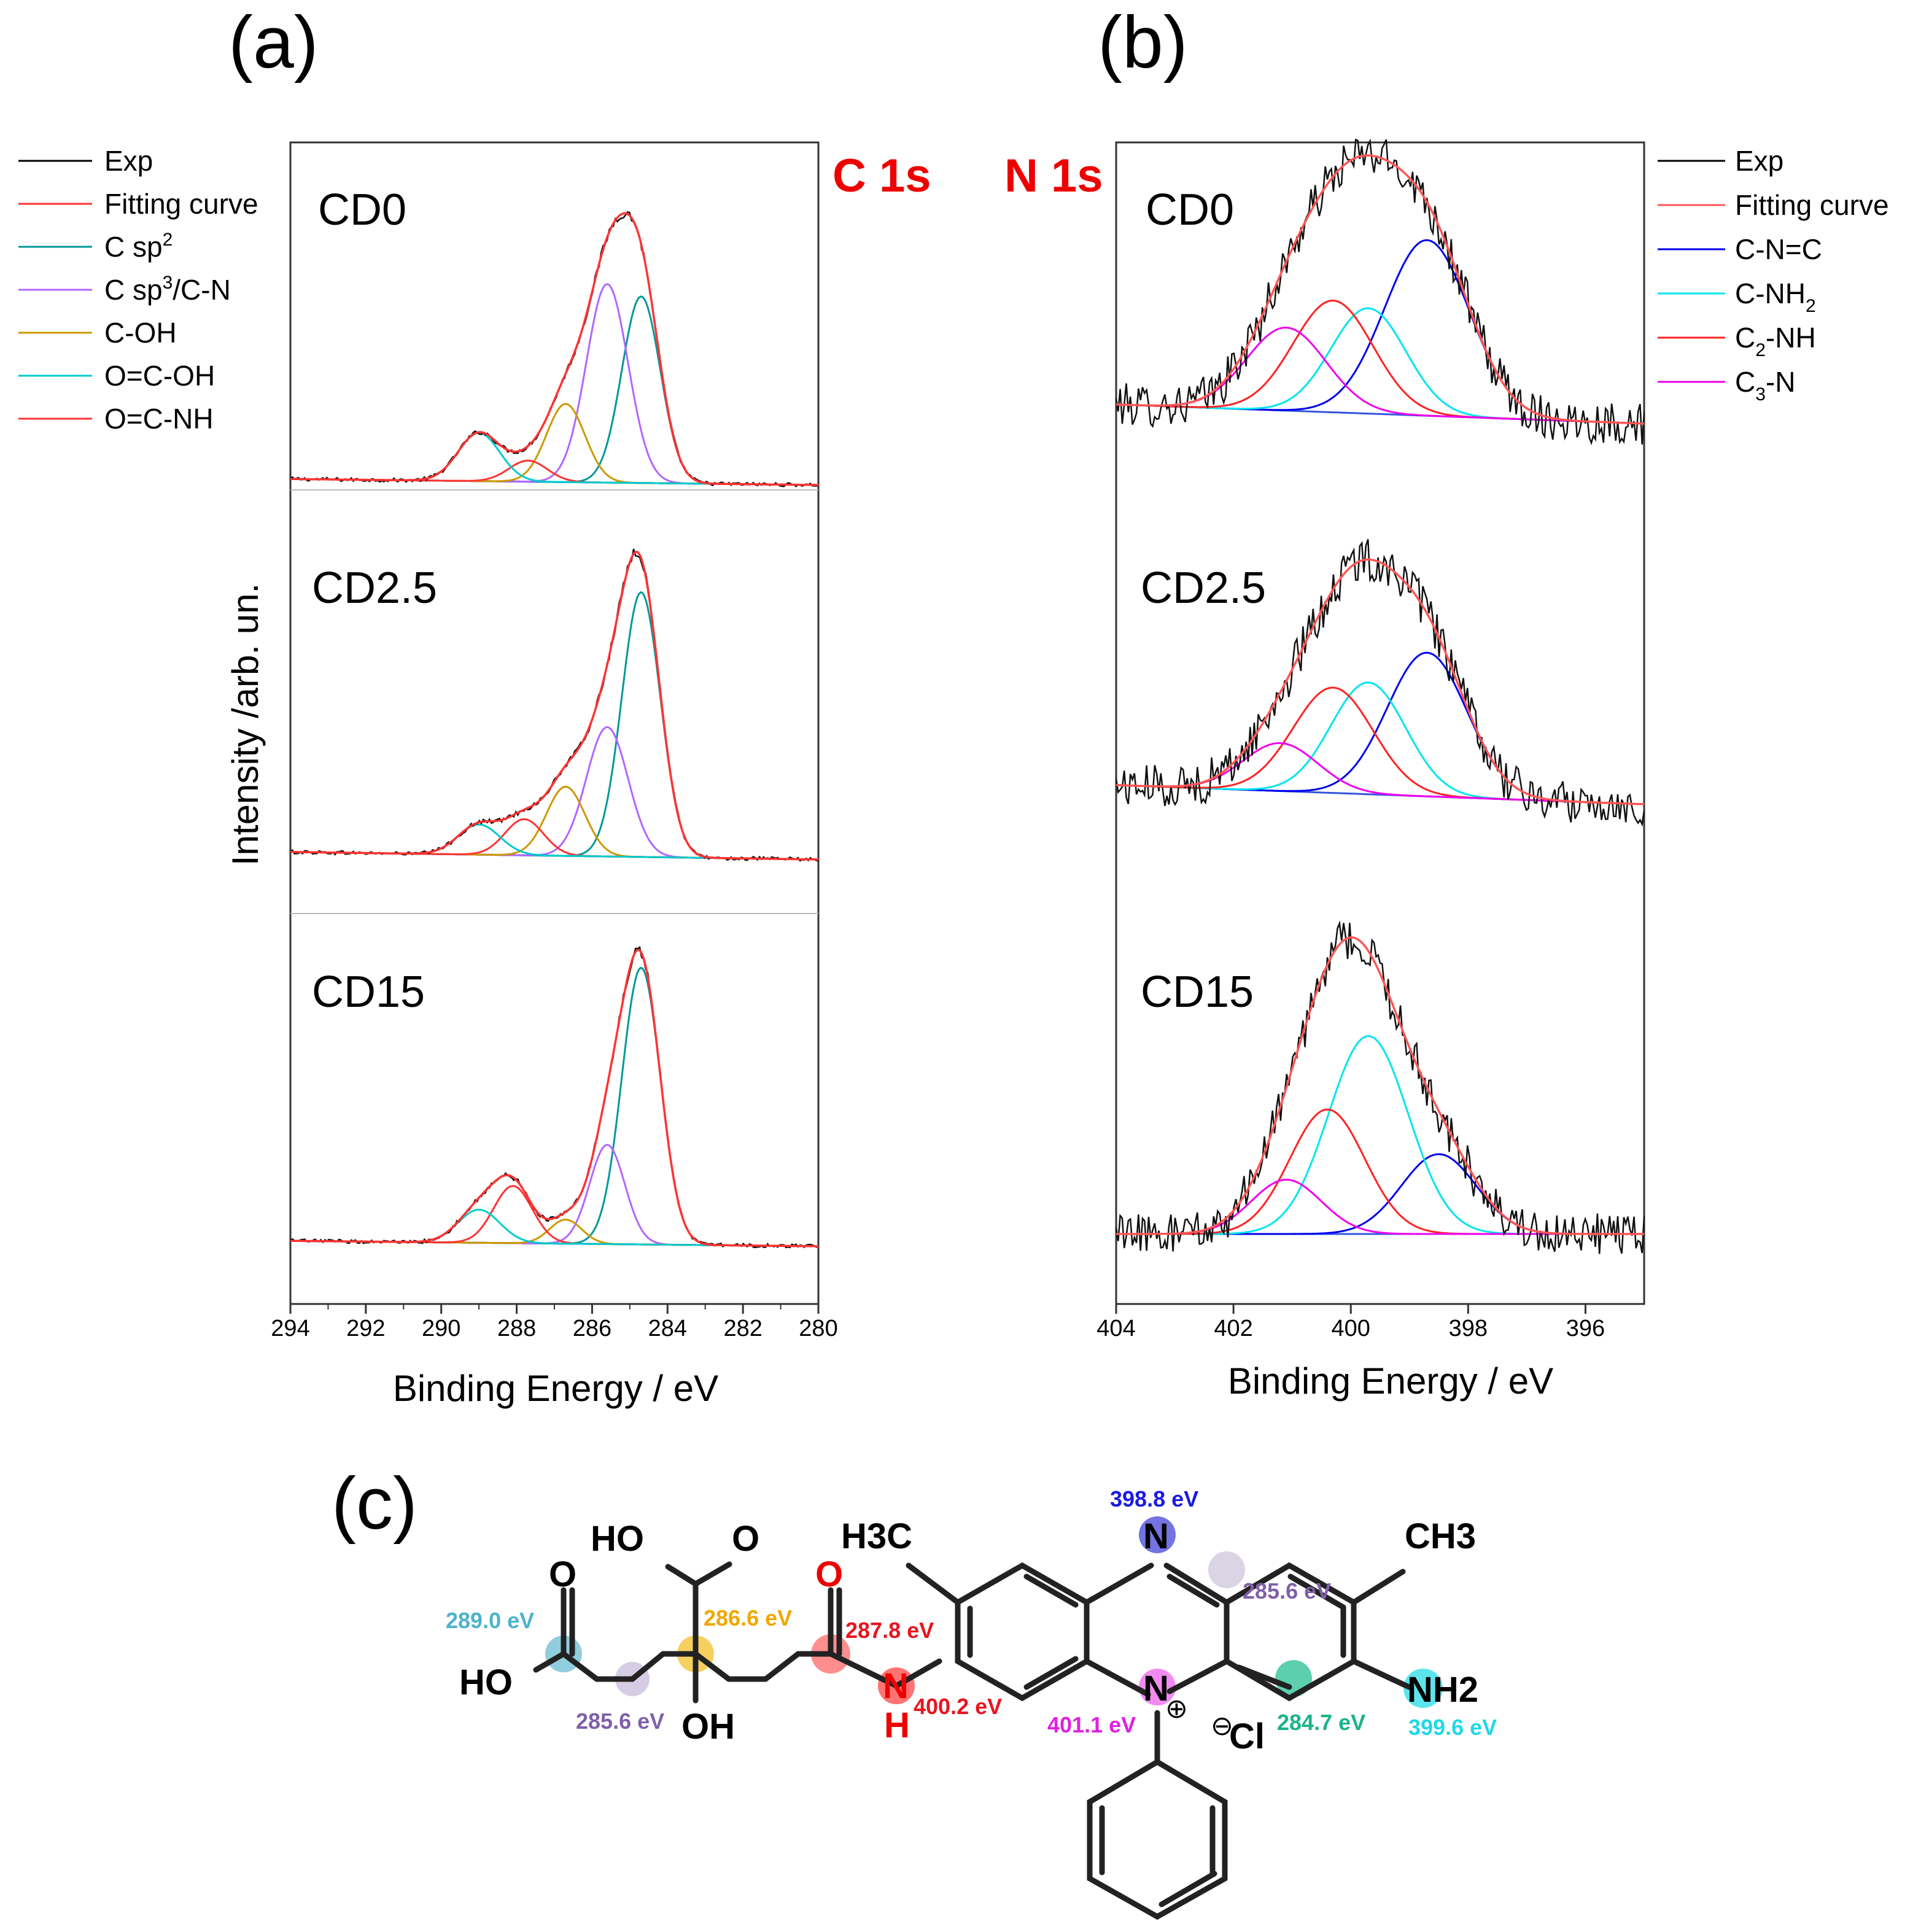  Describe the element at coordinates (1092, 1724) in the screenshot. I see `energy-label-401-1: 401.1 eV` at that location.